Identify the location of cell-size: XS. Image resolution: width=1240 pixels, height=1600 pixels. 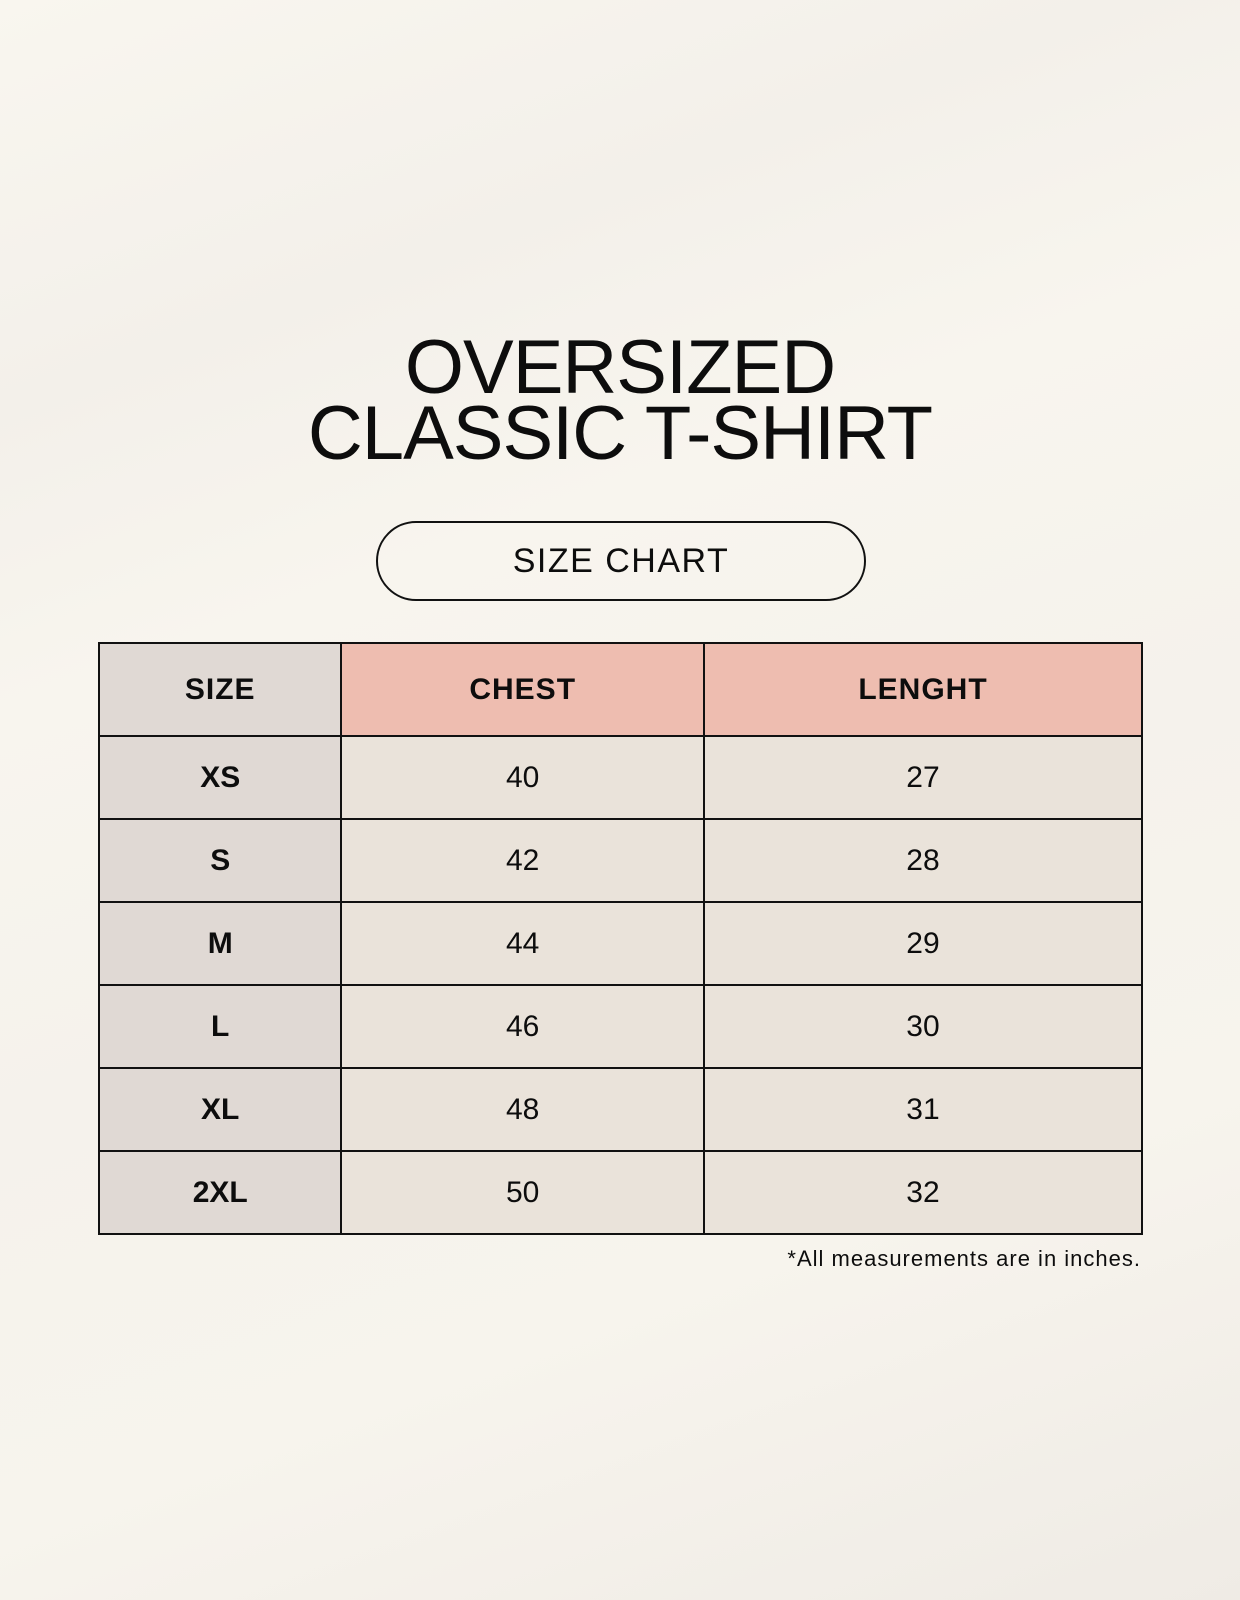
(220, 777).